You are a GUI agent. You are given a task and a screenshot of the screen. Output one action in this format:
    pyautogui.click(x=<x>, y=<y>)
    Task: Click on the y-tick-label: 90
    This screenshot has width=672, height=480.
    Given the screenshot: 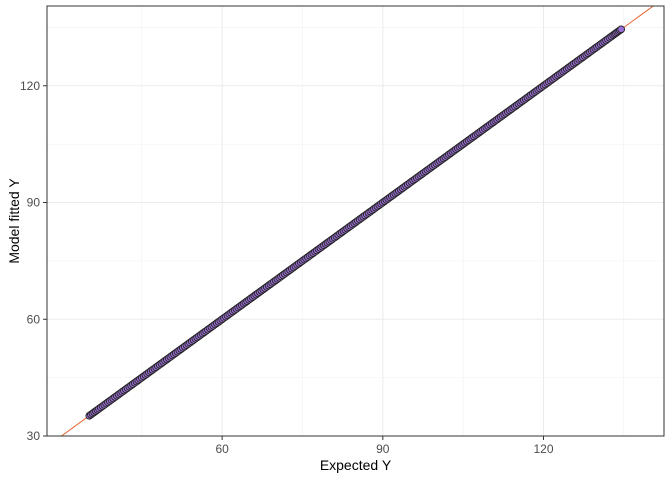 What is the action you would take?
    pyautogui.click(x=34, y=203)
    